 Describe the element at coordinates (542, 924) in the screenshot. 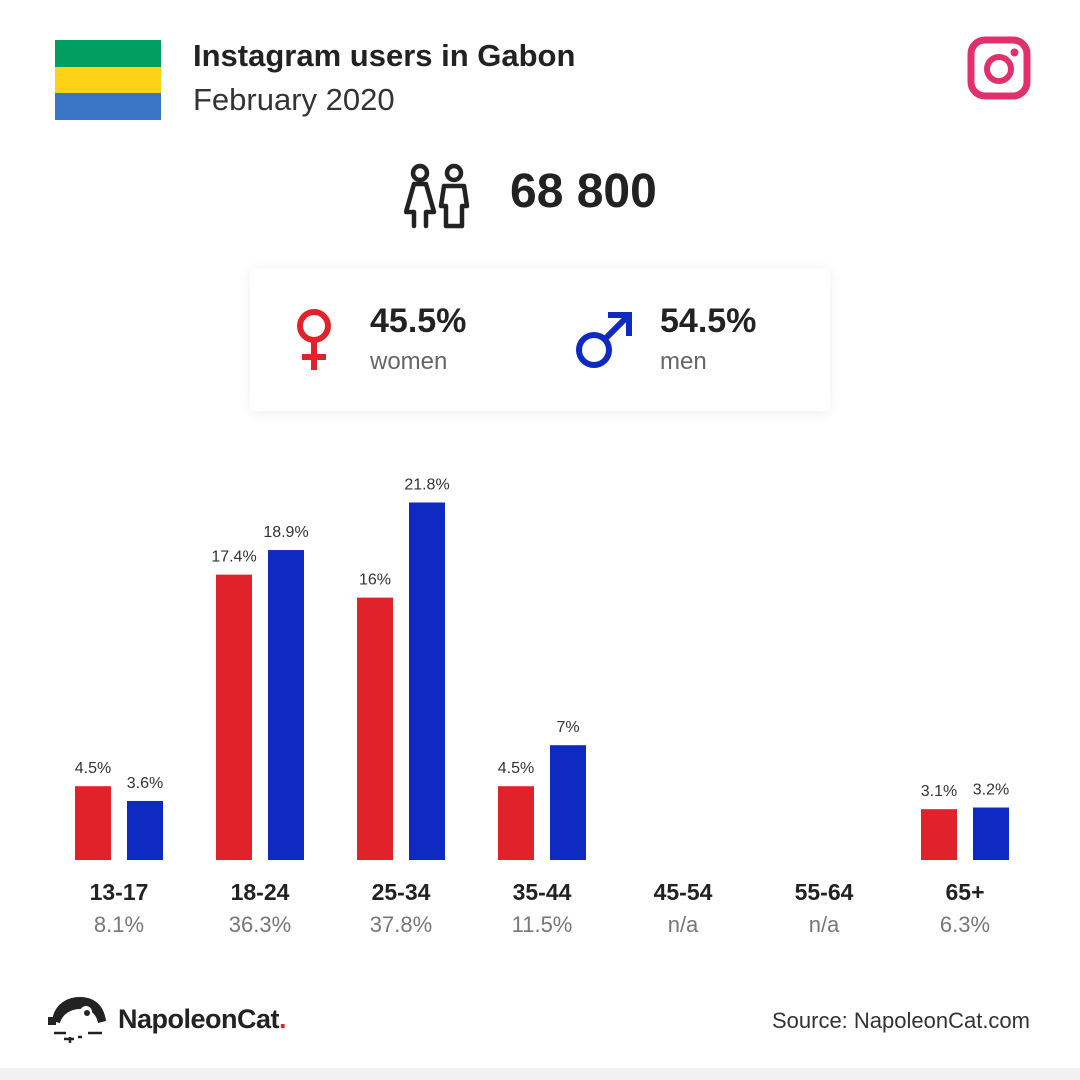

I see `age-group-total: 11.5%` at that location.